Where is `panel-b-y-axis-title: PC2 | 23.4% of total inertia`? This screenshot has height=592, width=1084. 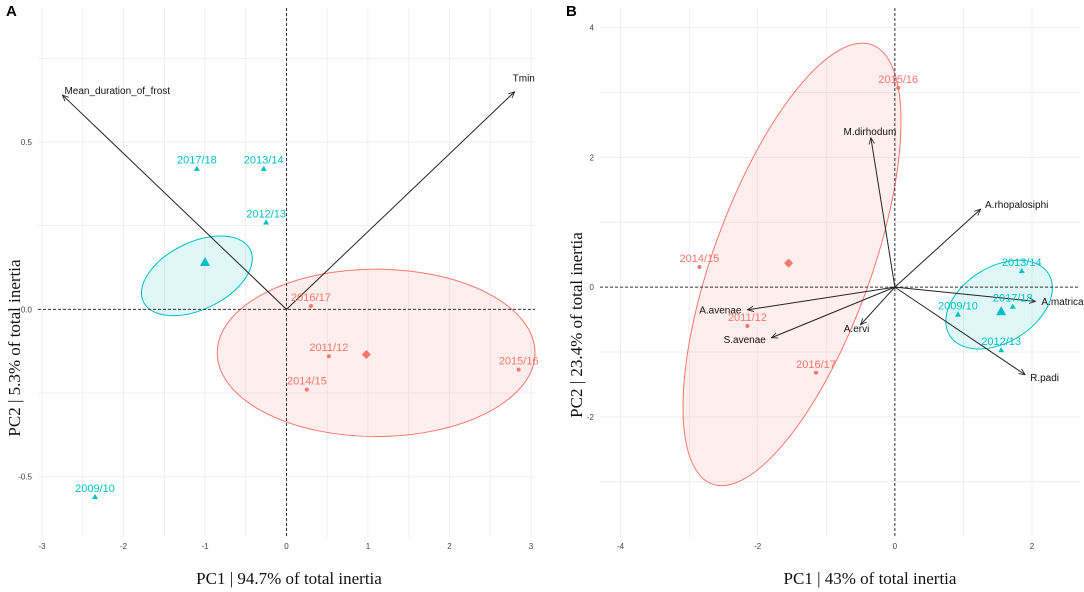
panel-b-y-axis-title: PC2 | 23.4% of total inertia is located at coordinates (576, 325).